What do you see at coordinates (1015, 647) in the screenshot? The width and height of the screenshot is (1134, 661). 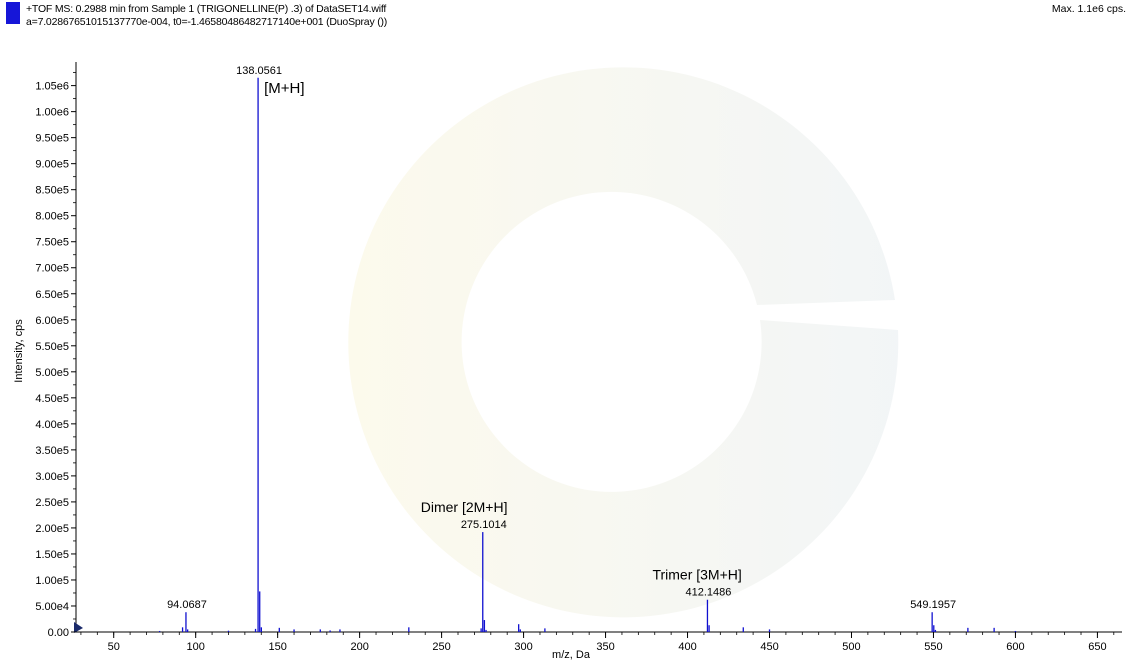 I see `x-tick-label: 600` at bounding box center [1015, 647].